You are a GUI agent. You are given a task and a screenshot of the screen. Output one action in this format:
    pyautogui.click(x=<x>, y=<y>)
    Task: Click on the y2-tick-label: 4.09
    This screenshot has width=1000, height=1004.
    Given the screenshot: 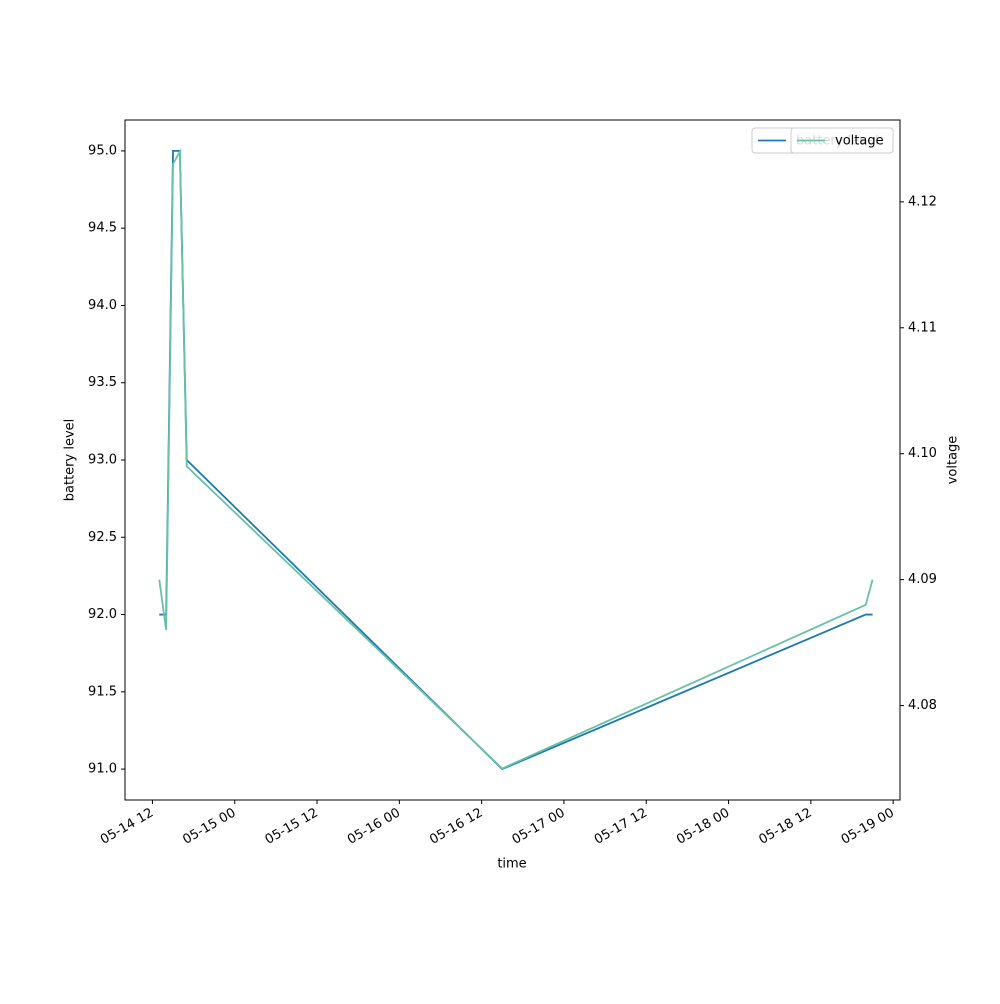 What is the action you would take?
    pyautogui.click(x=922, y=579)
    